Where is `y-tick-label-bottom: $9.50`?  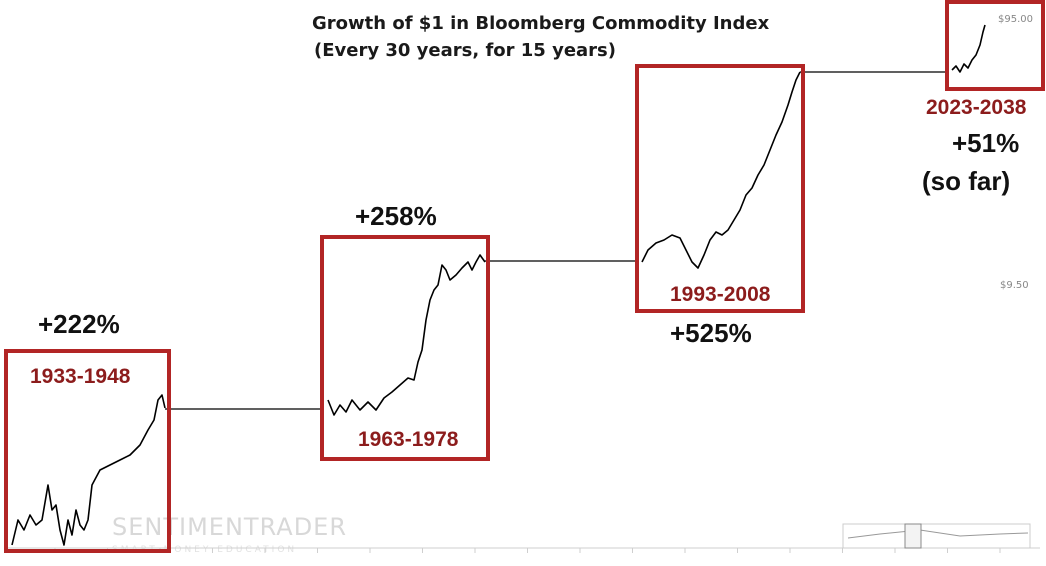
y-tick-label-bottom: $9.50 is located at coordinates (1014, 285).